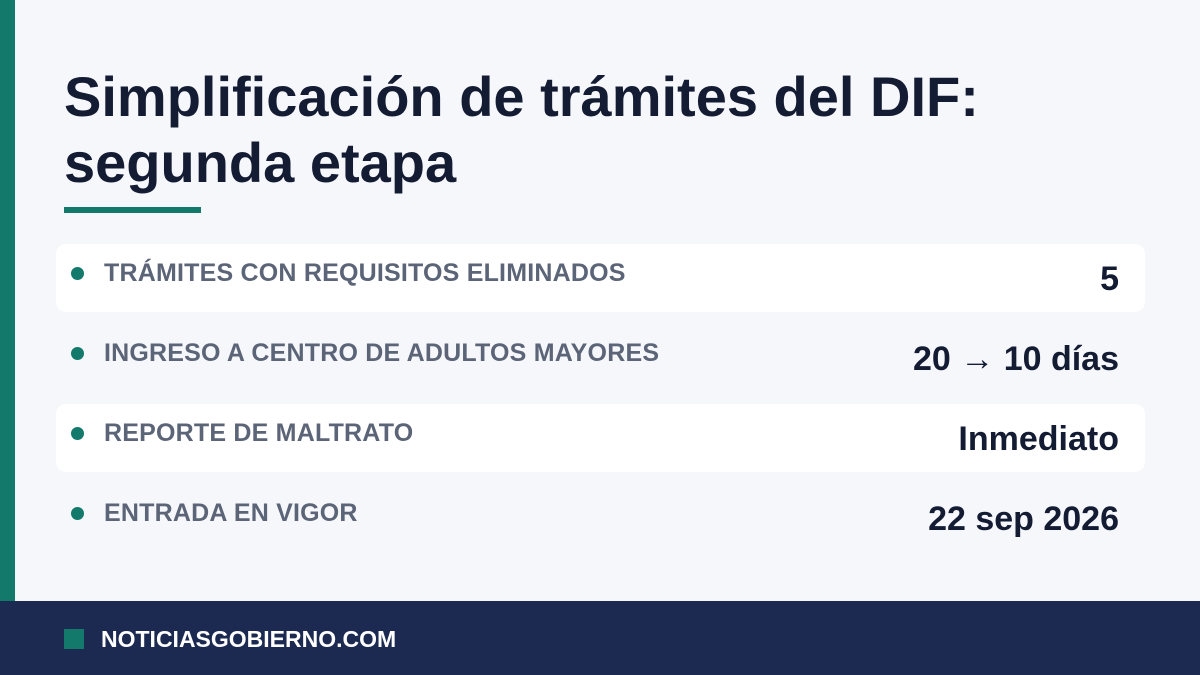 The height and width of the screenshot is (675, 1200). What do you see at coordinates (132, 210) in the screenshot?
I see `title-underline` at bounding box center [132, 210].